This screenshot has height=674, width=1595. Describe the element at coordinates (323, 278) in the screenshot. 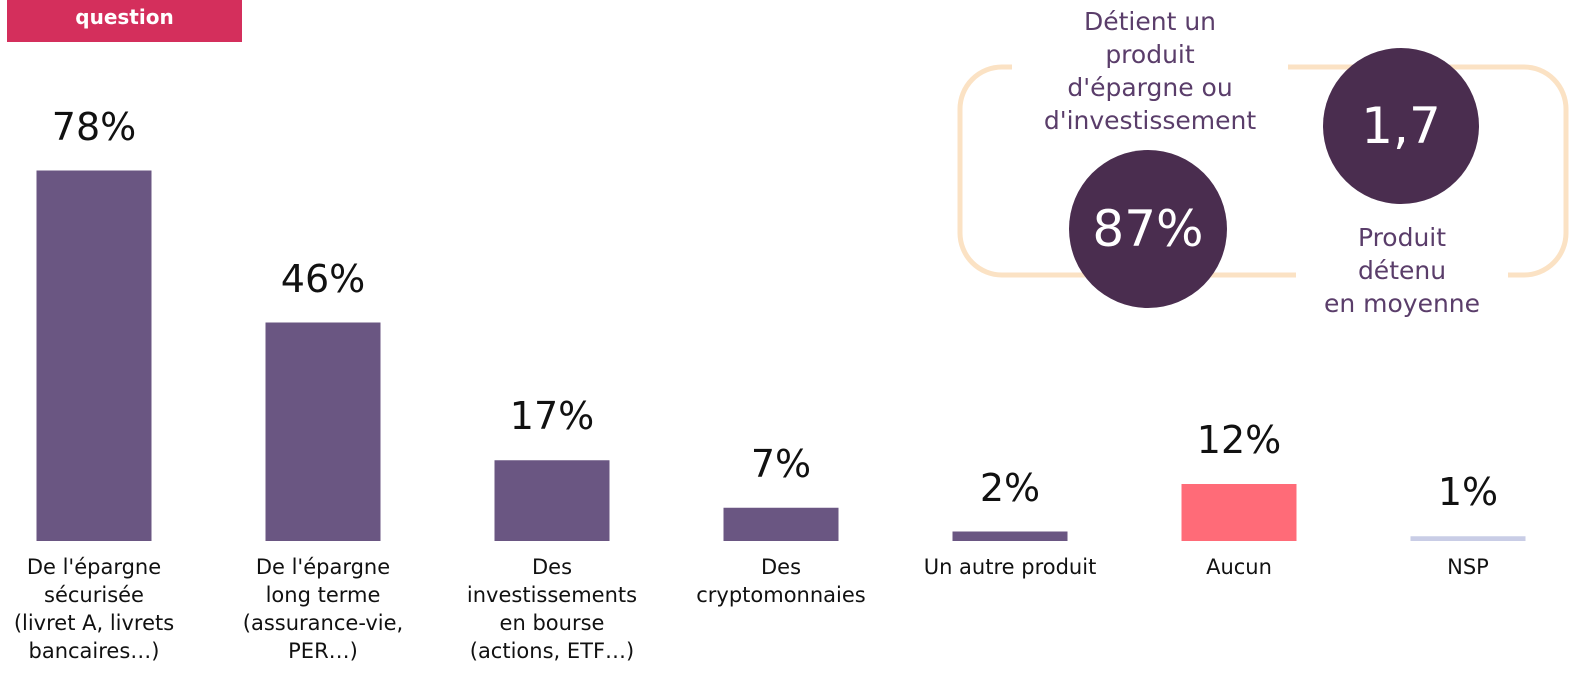

I see `value-label: 46%` at that location.